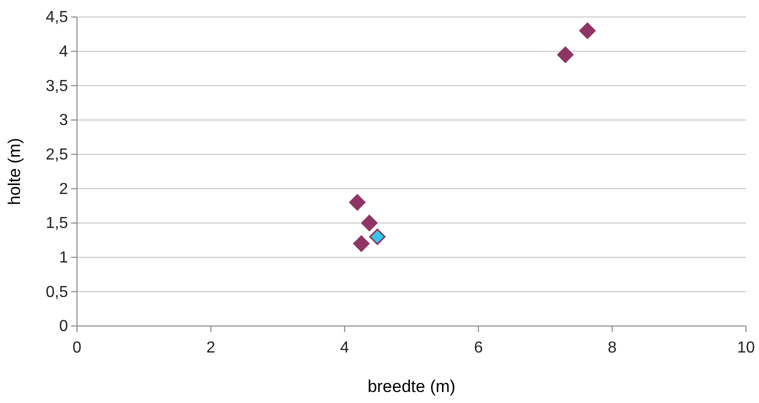  Describe the element at coordinates (612, 348) in the screenshot. I see `x-tick-label: 8` at that location.